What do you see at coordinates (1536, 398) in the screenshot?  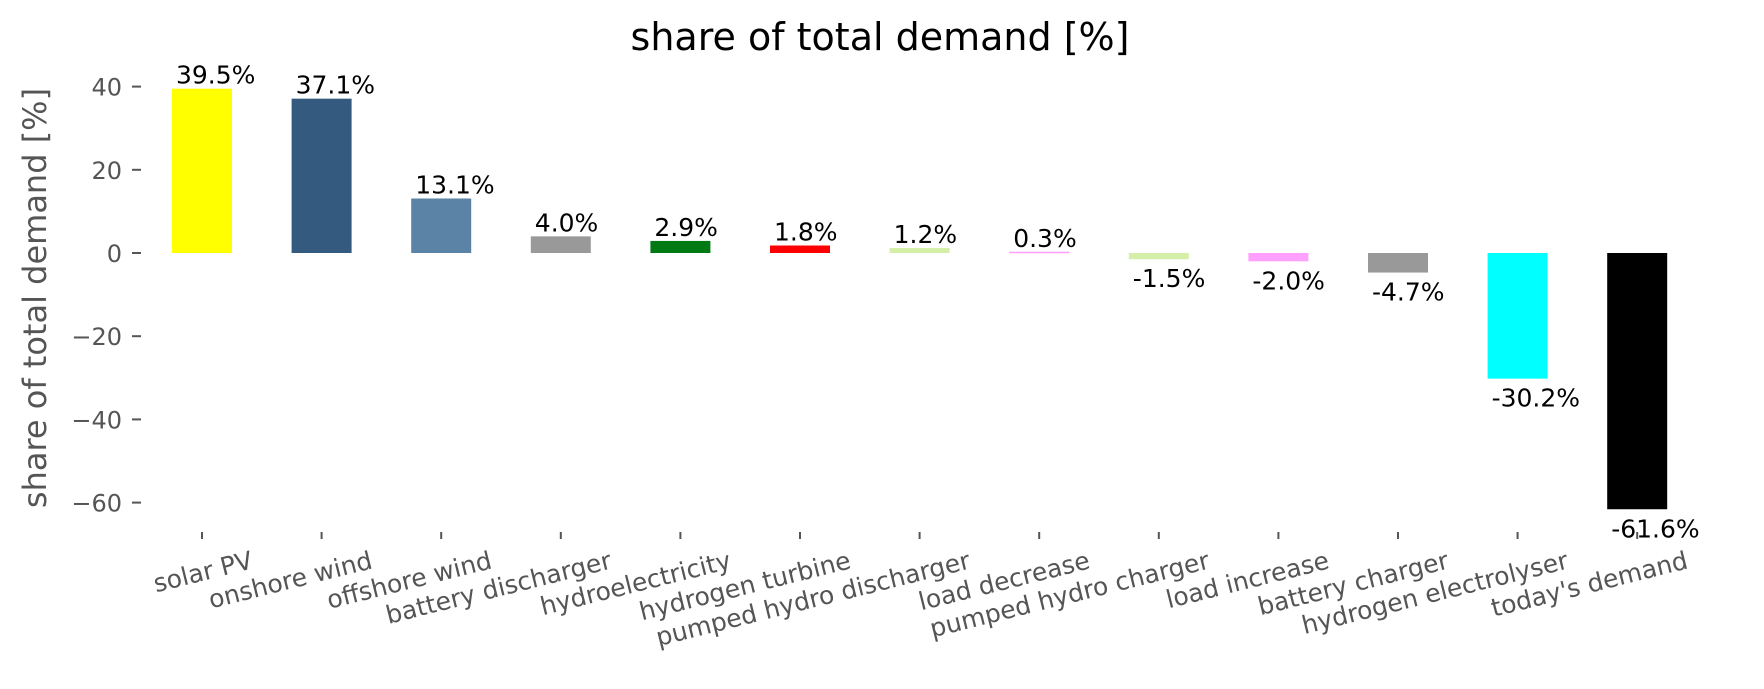 I see `data-label: -30.2%` at bounding box center [1536, 398].